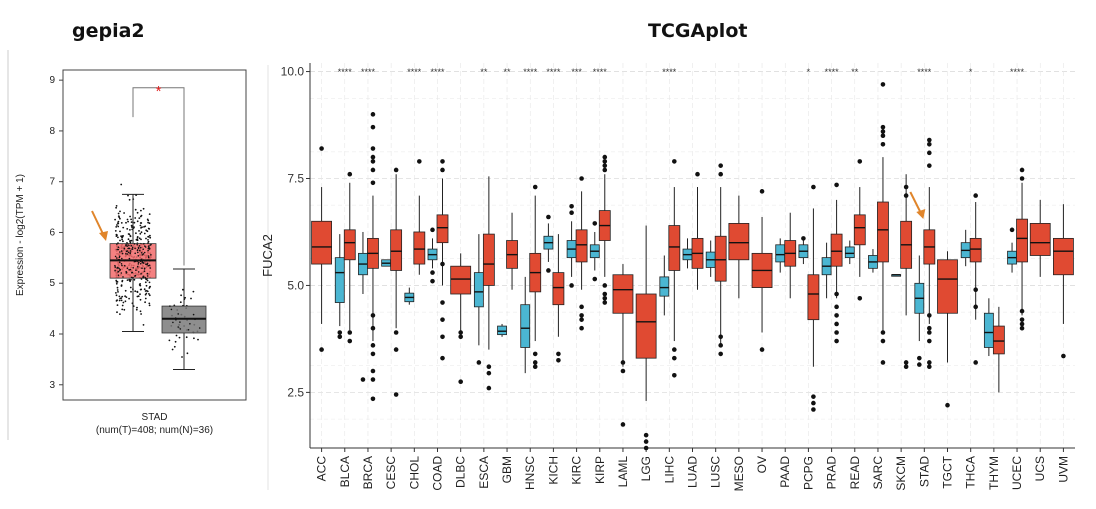 The image size is (1096, 509). I want to click on x-tick-label: COAD, so click(438, 473).